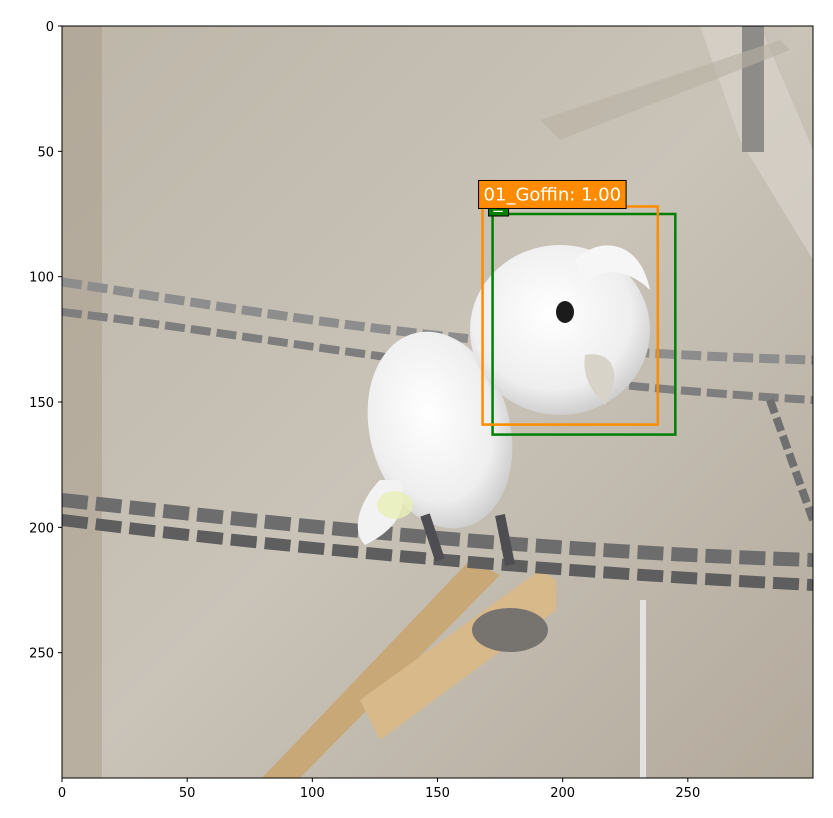 This screenshot has height=818, width=833. Describe the element at coordinates (45, 152) in the screenshot. I see `y-tick-label: 50` at that location.